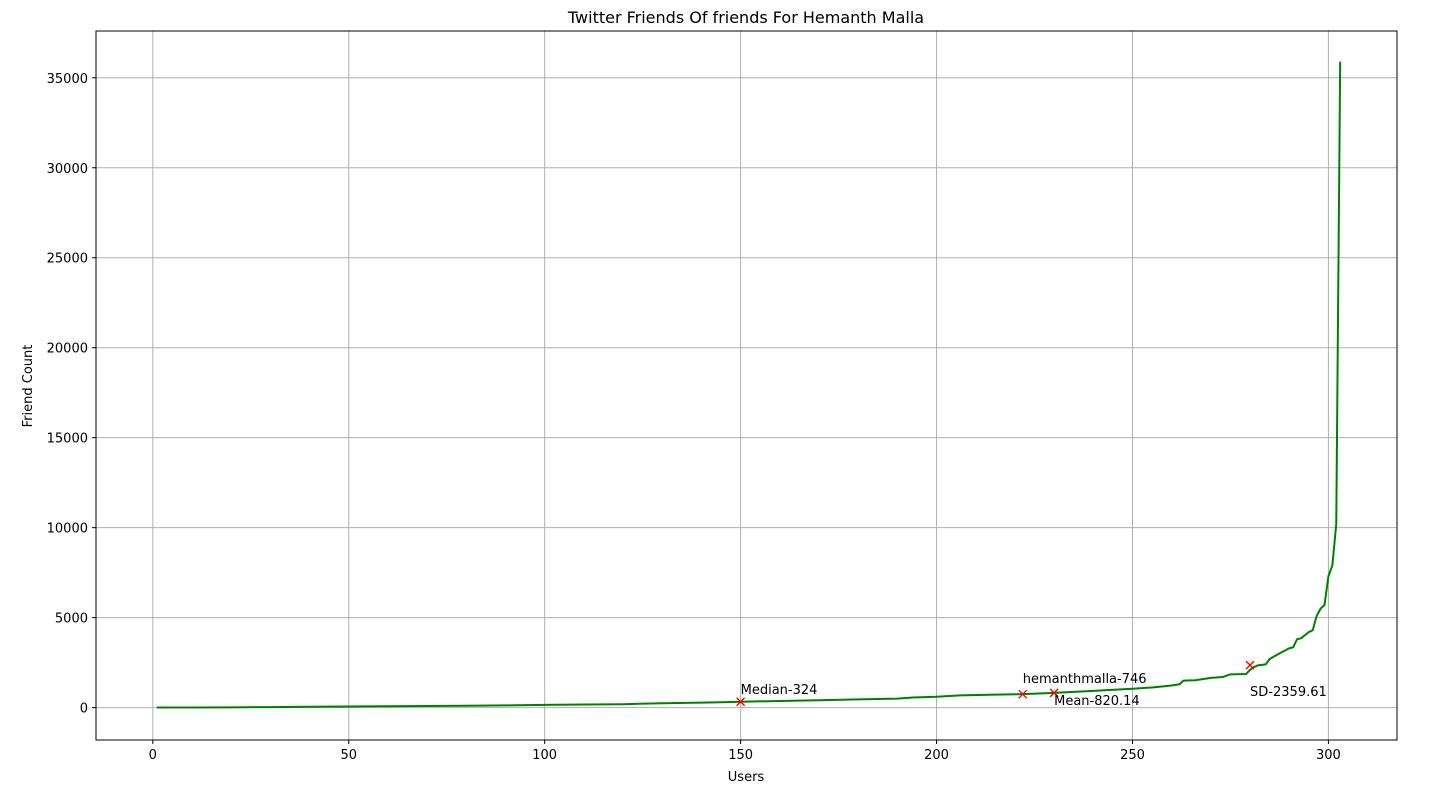 This screenshot has height=794, width=1435. Describe the element at coordinates (1085, 679) in the screenshot. I see `marker-annotation: hemanthmalla-746` at that location.